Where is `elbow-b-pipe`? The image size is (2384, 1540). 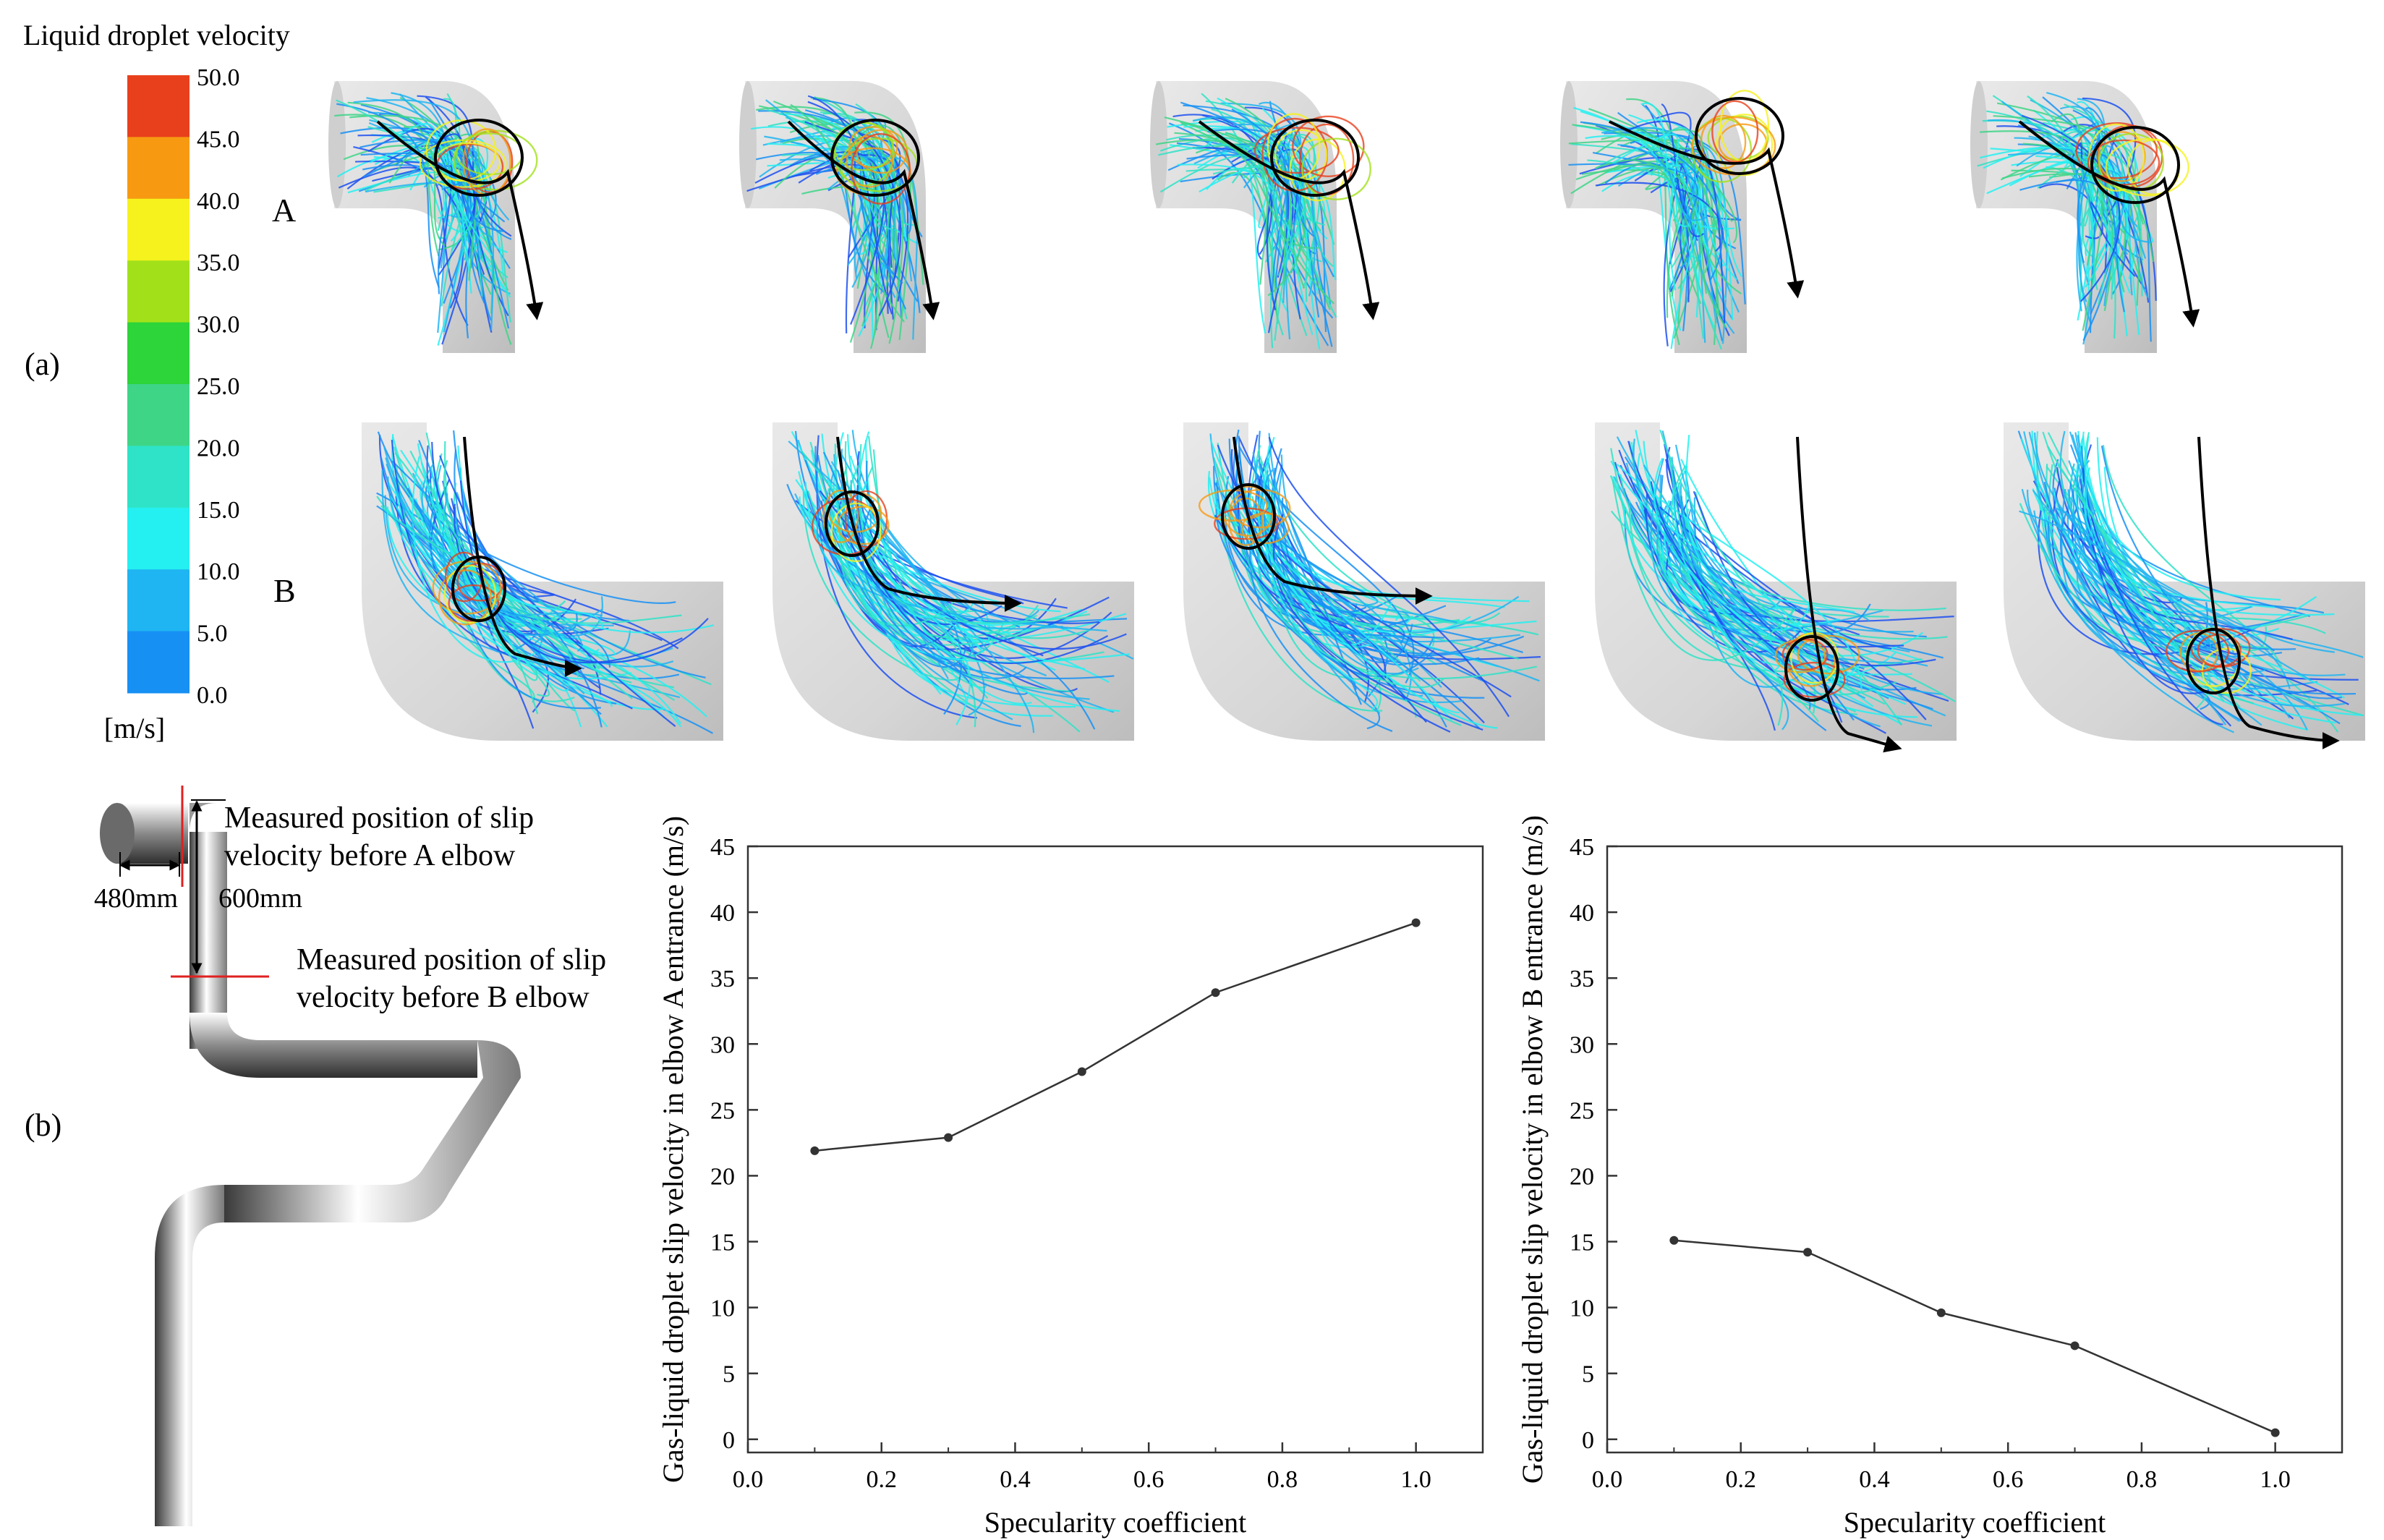 elbow-b-pipe is located at coordinates (333, 1045).